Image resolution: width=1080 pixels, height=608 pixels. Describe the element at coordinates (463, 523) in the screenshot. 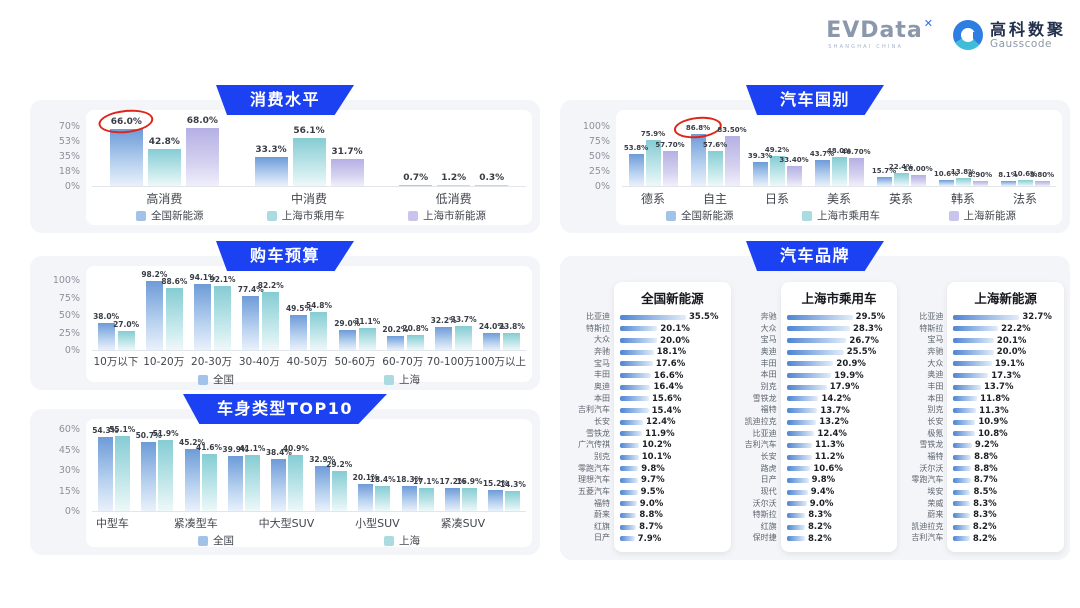

I see `x-axis-category-label: 紧凑SUV` at that location.